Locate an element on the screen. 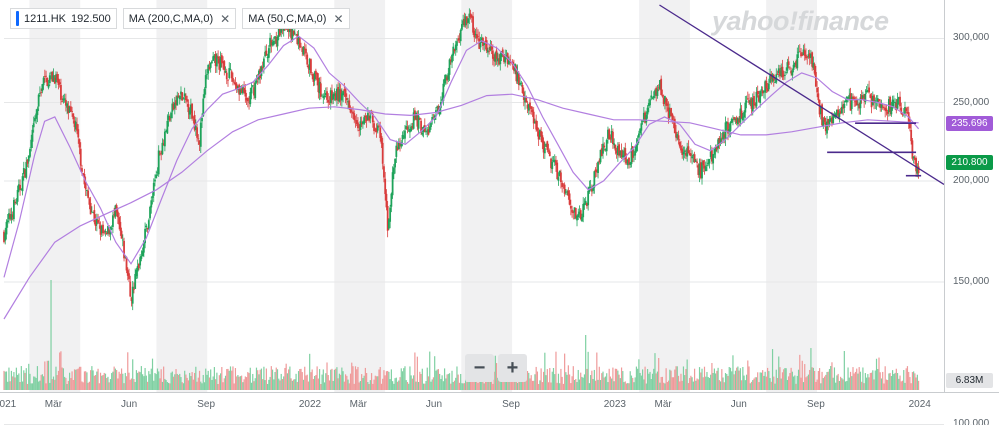 Image resolution: width=999 pixels, height=425 pixels. x-tick-label: Mär is located at coordinates (358, 404).